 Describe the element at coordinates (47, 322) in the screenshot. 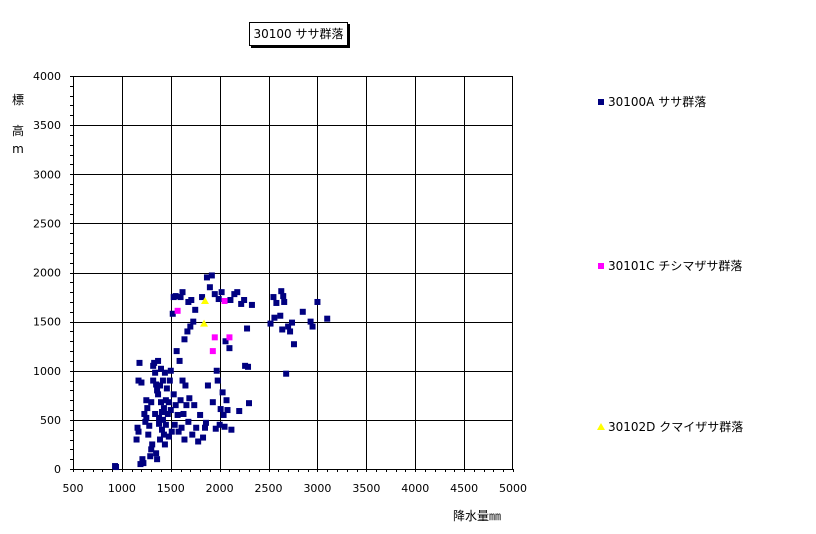

I see `y-tick-label: 1500` at that location.